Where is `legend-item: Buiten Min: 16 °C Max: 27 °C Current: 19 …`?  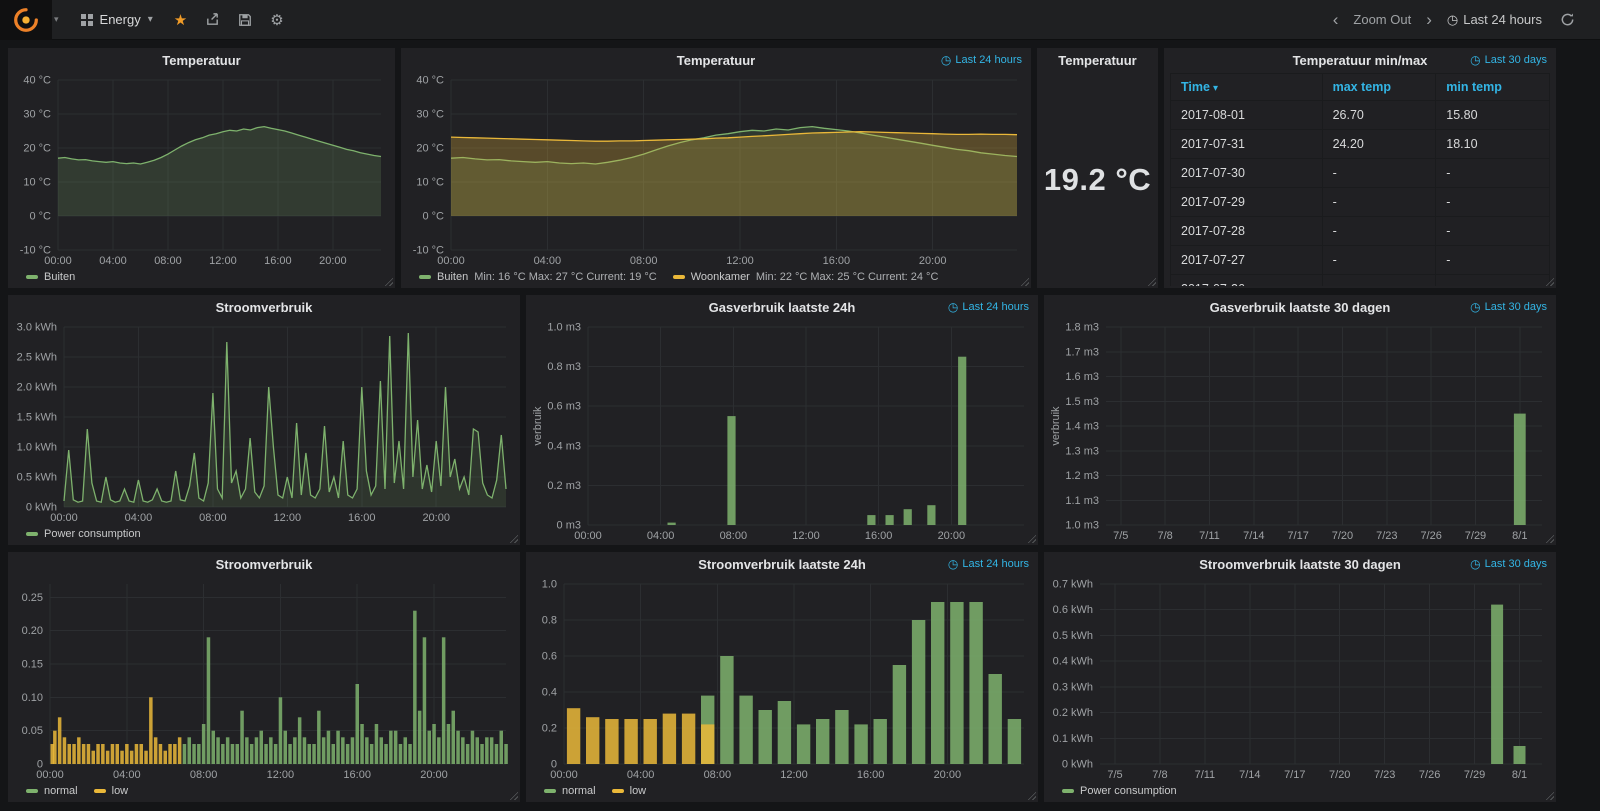 legend-item: Buiten Min: 16 °C Max: 27 °C Current: 19 … is located at coordinates (538, 277).